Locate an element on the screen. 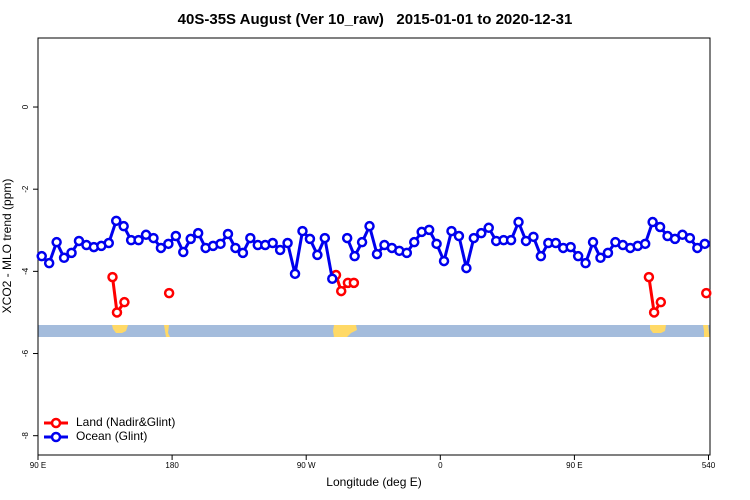  y-tick-label: -8 is located at coordinates (25, 436).